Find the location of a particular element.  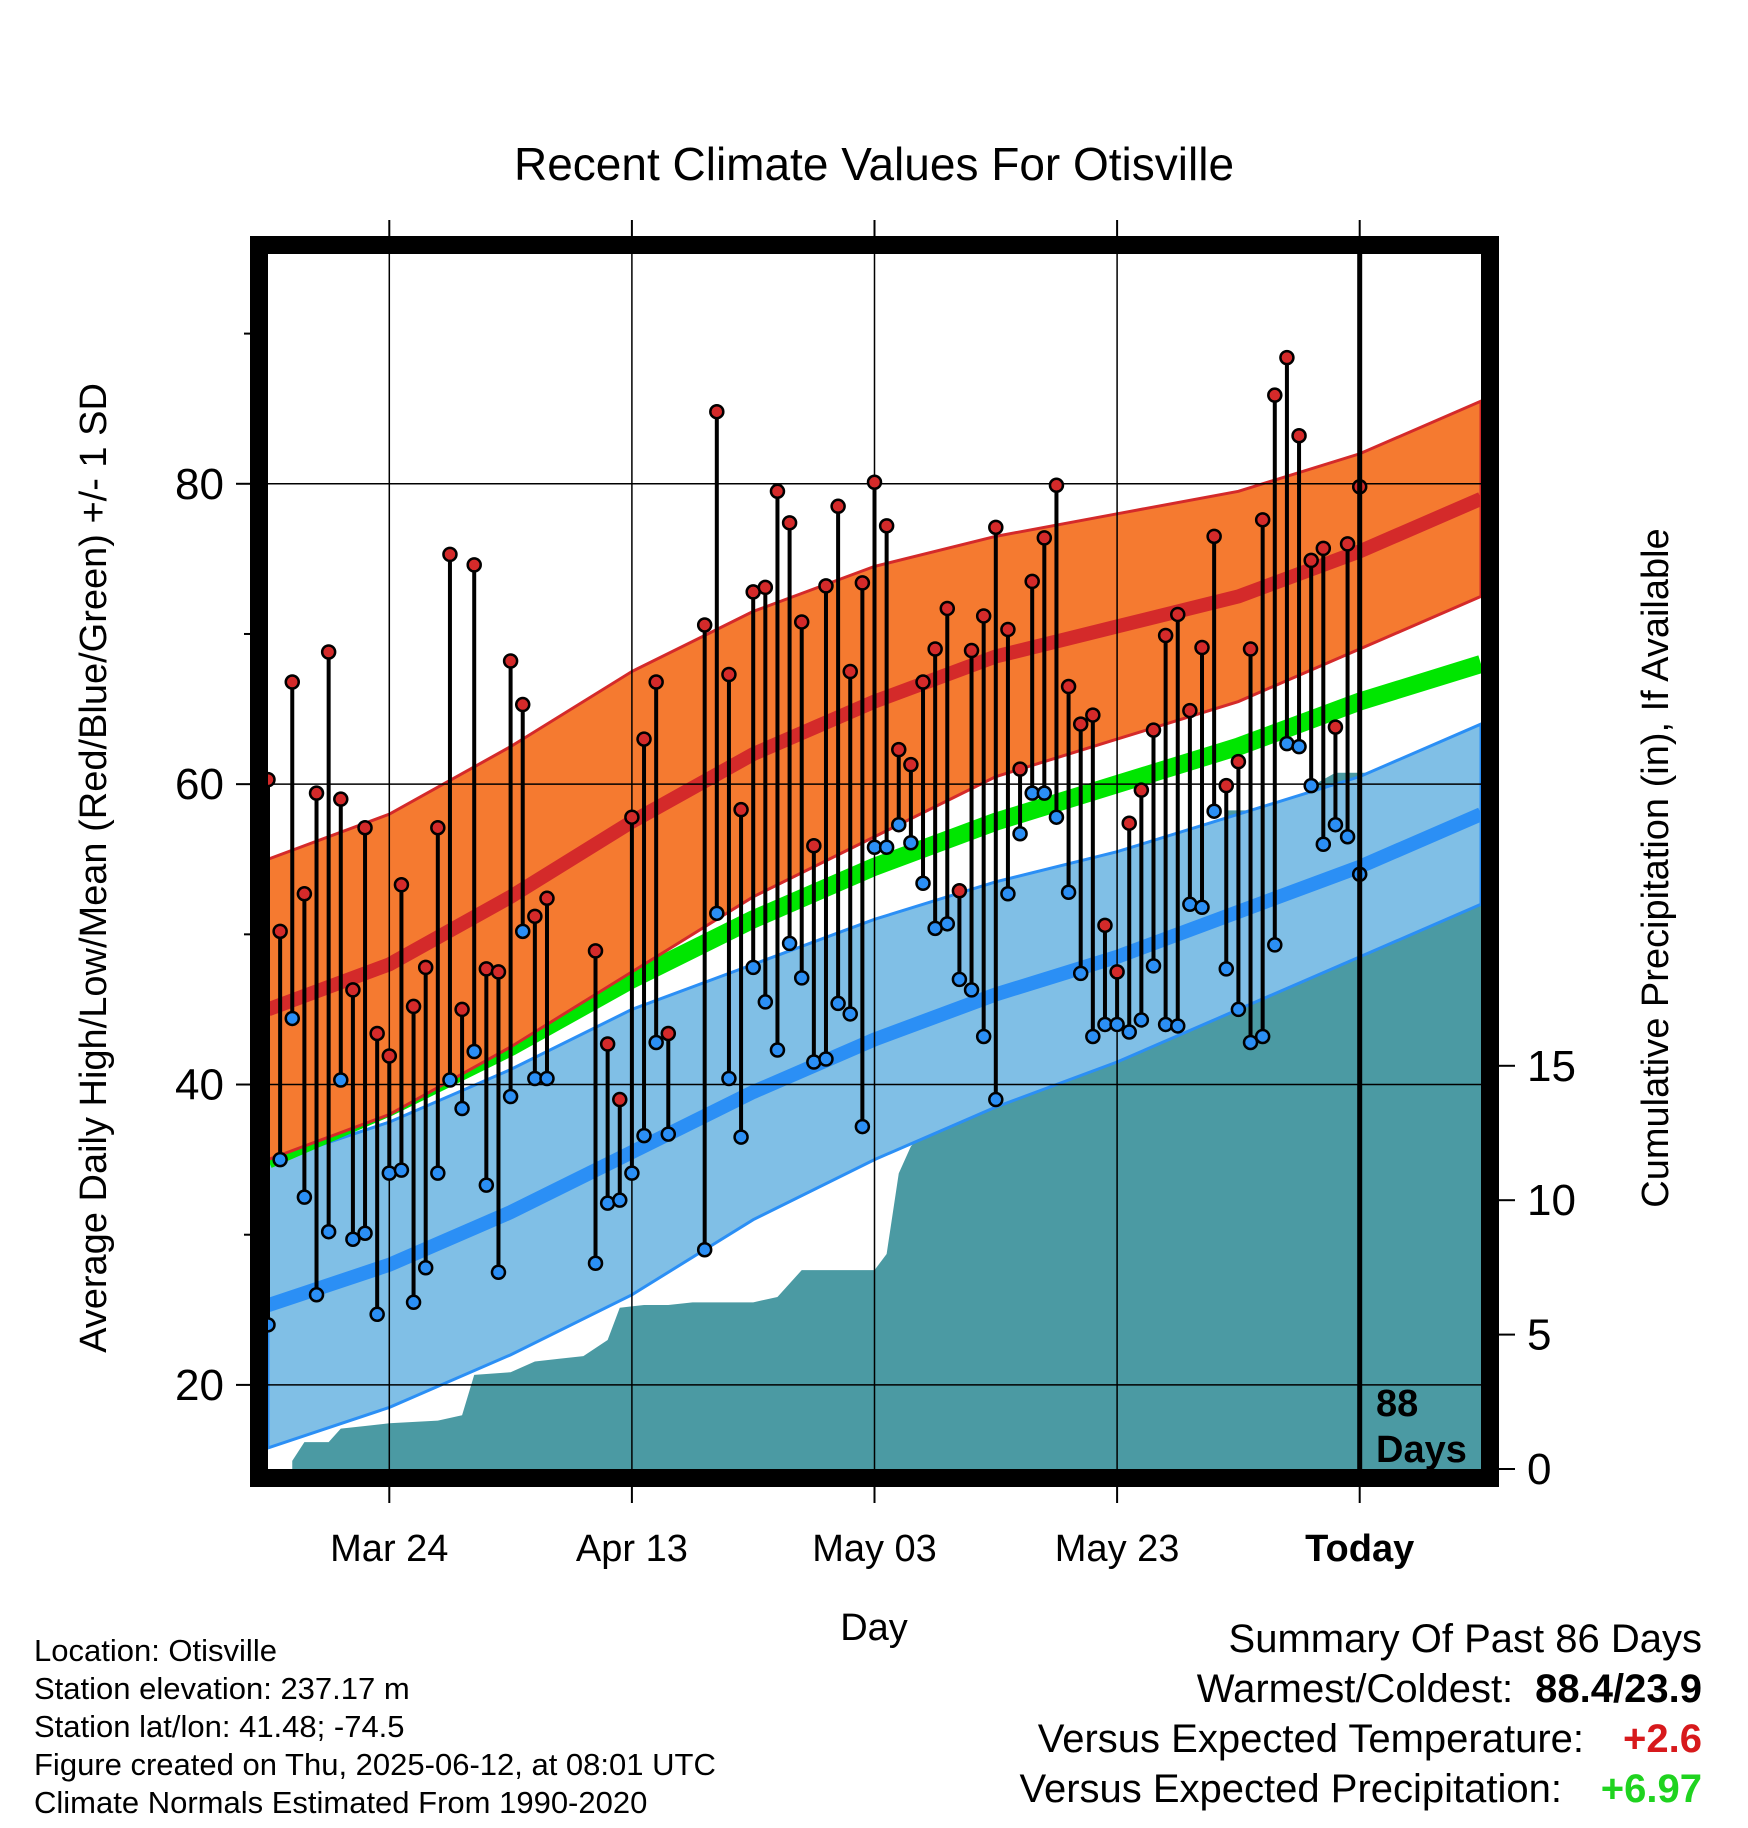

x-tick-label: Mar 24 is located at coordinates (389, 1549).